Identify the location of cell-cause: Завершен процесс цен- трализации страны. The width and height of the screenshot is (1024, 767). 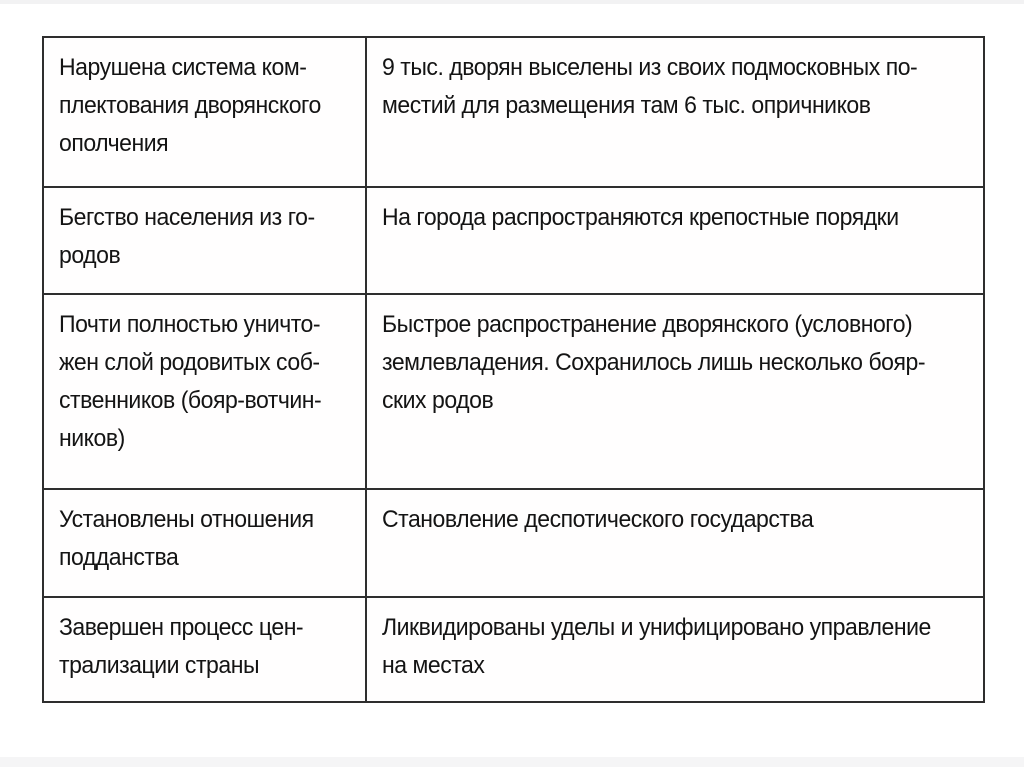
(204, 649).